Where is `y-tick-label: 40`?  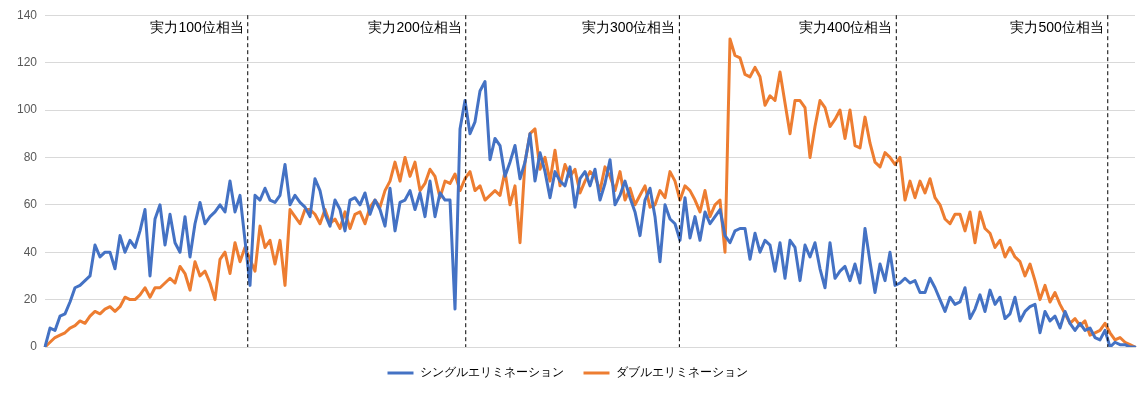
y-tick-label: 40 is located at coordinates (30, 251).